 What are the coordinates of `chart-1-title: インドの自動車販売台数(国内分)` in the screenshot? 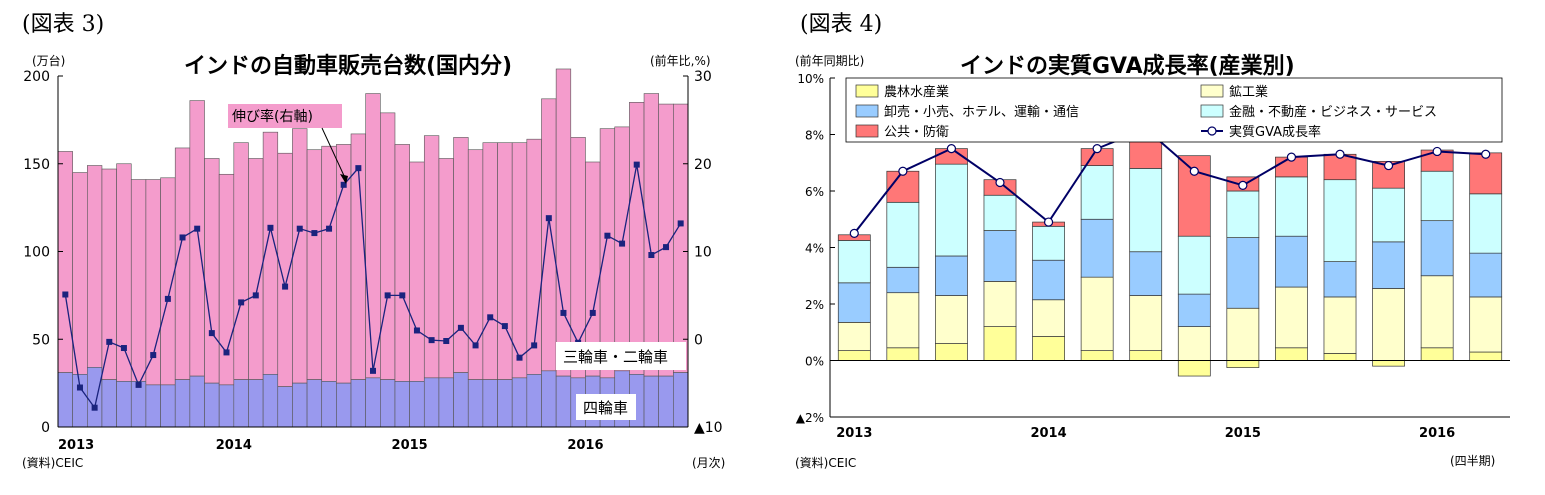 It's located at (348, 66).